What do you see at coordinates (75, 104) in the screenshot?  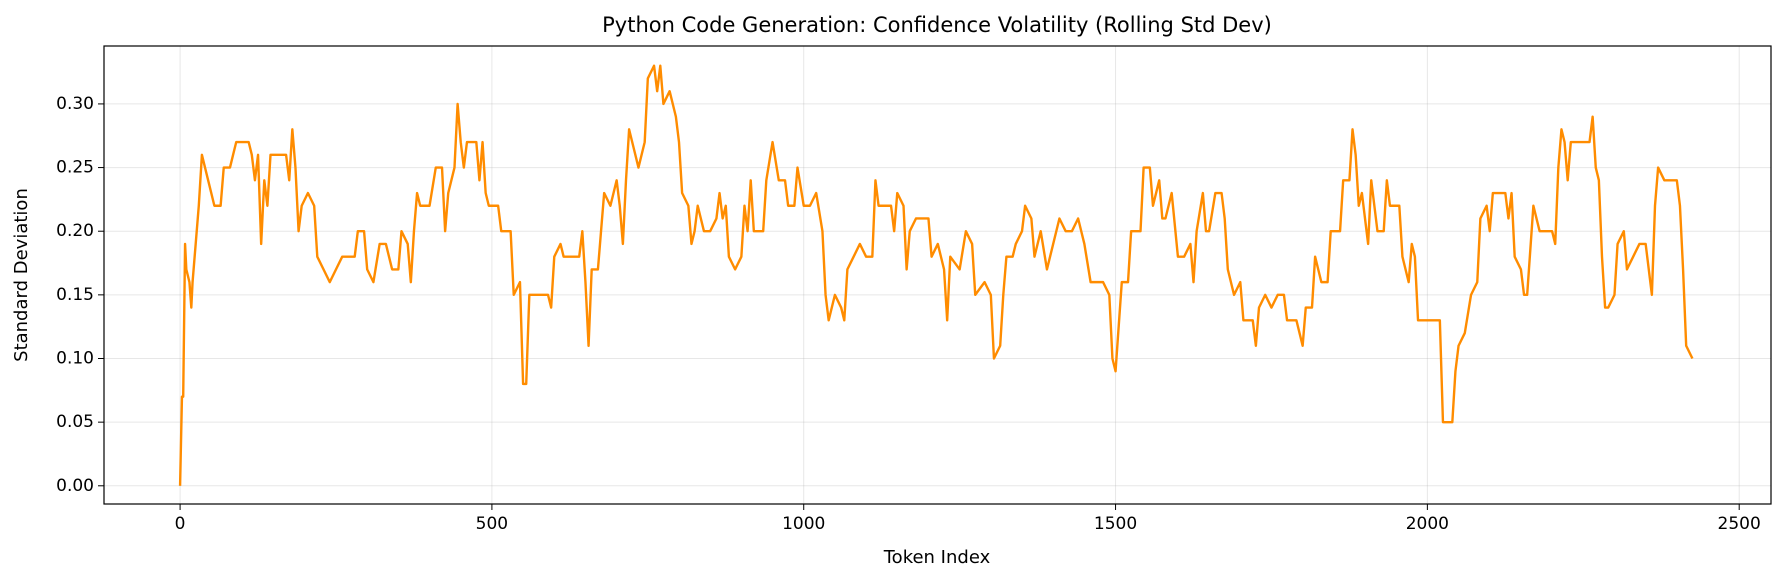 I see `y-tick-label: 0.30` at bounding box center [75, 104].